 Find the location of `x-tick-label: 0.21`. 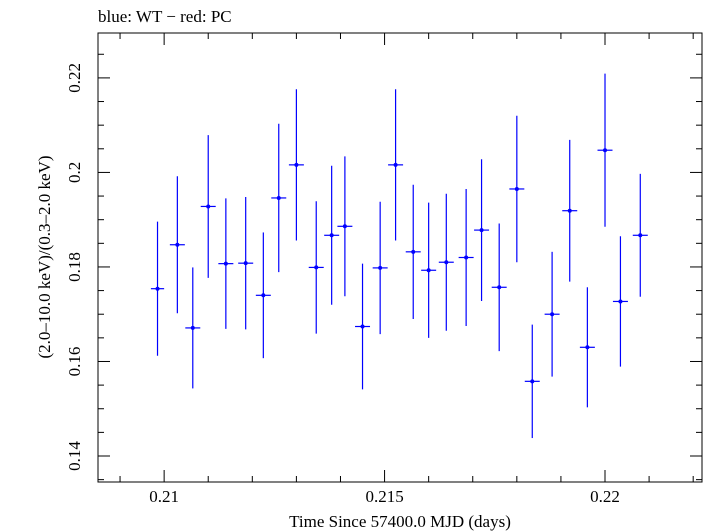

x-tick-label: 0.21 is located at coordinates (164, 496).